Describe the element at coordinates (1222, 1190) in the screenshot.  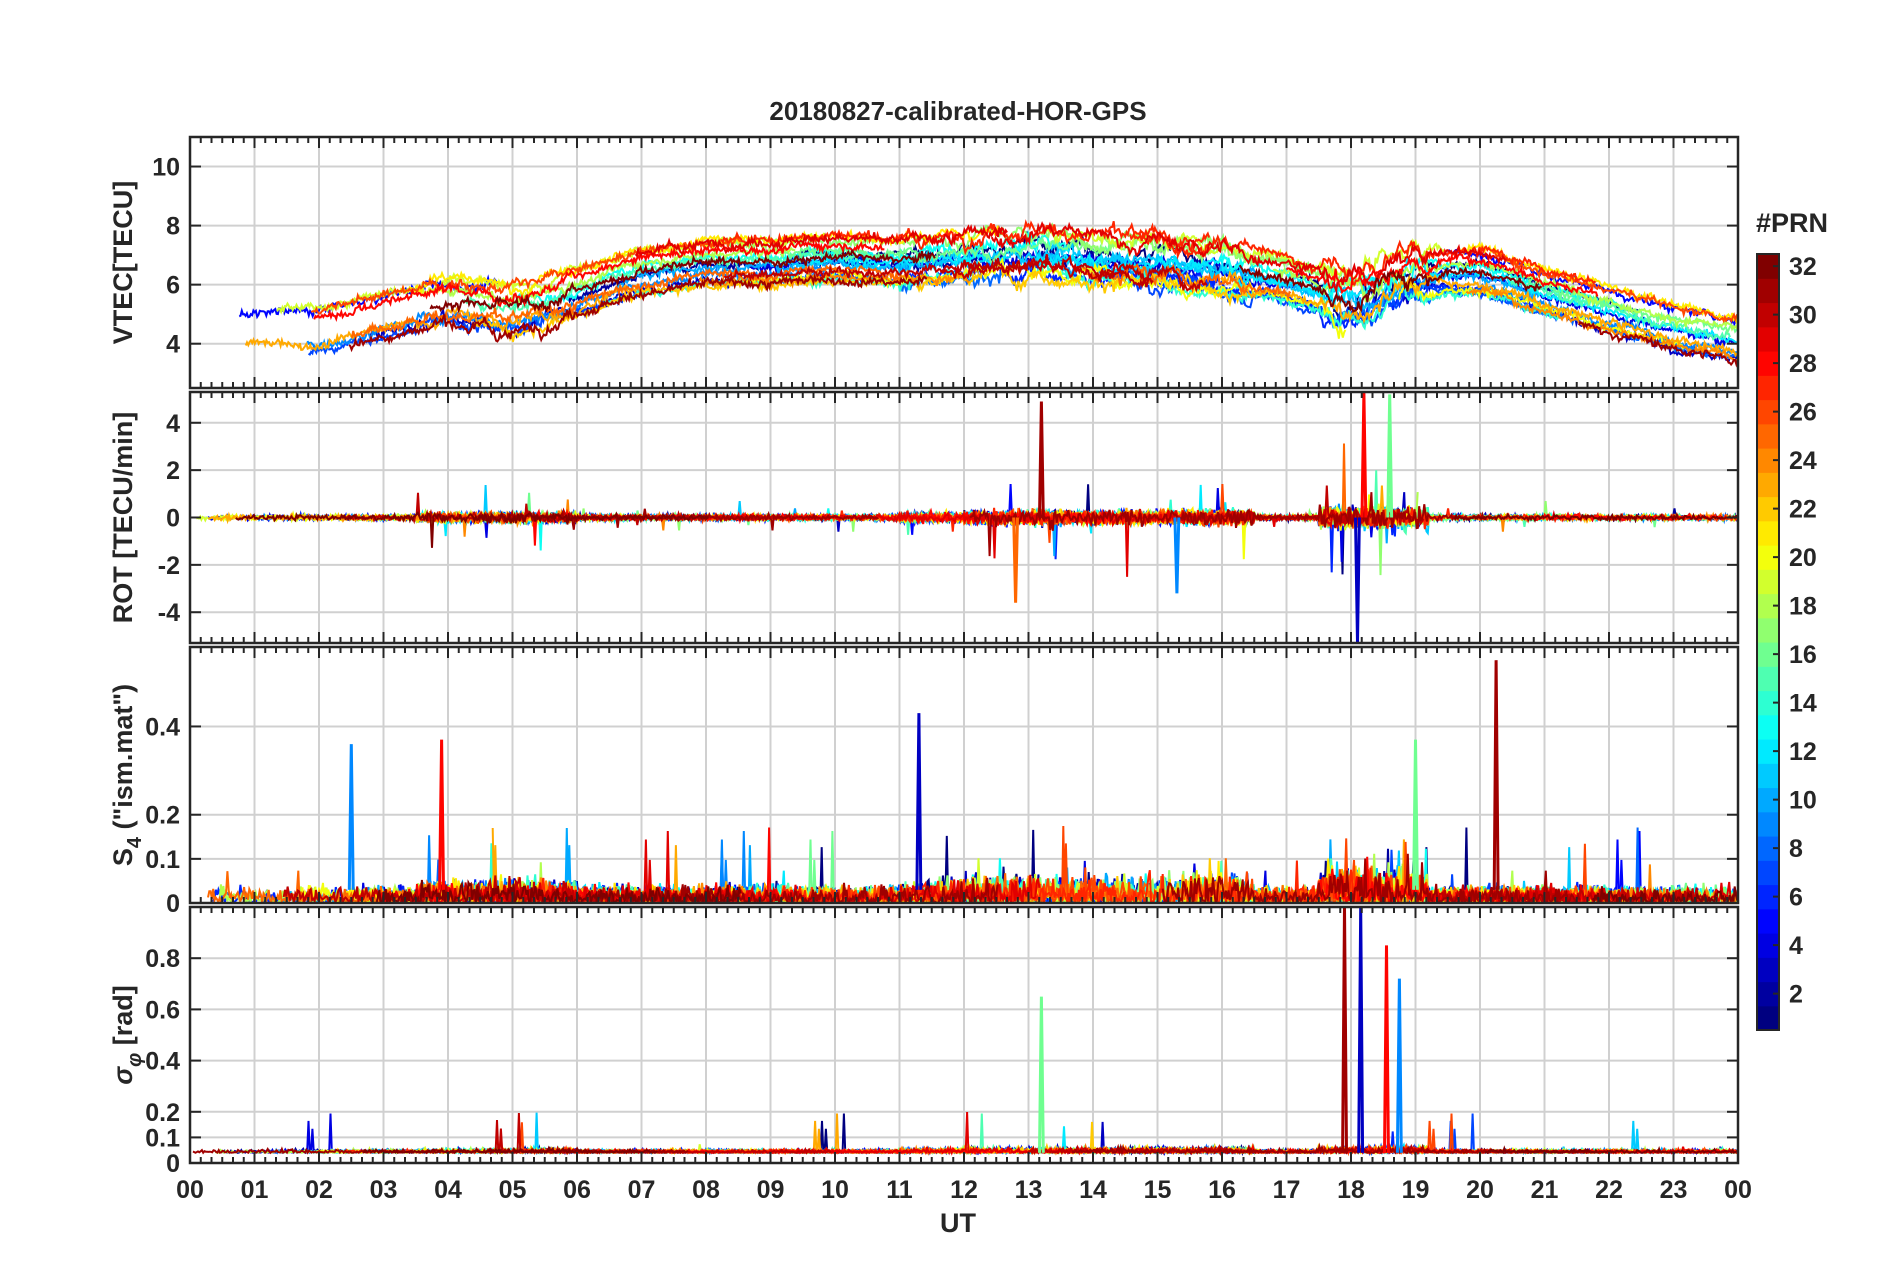
I see `x-tick-label: 16` at that location.